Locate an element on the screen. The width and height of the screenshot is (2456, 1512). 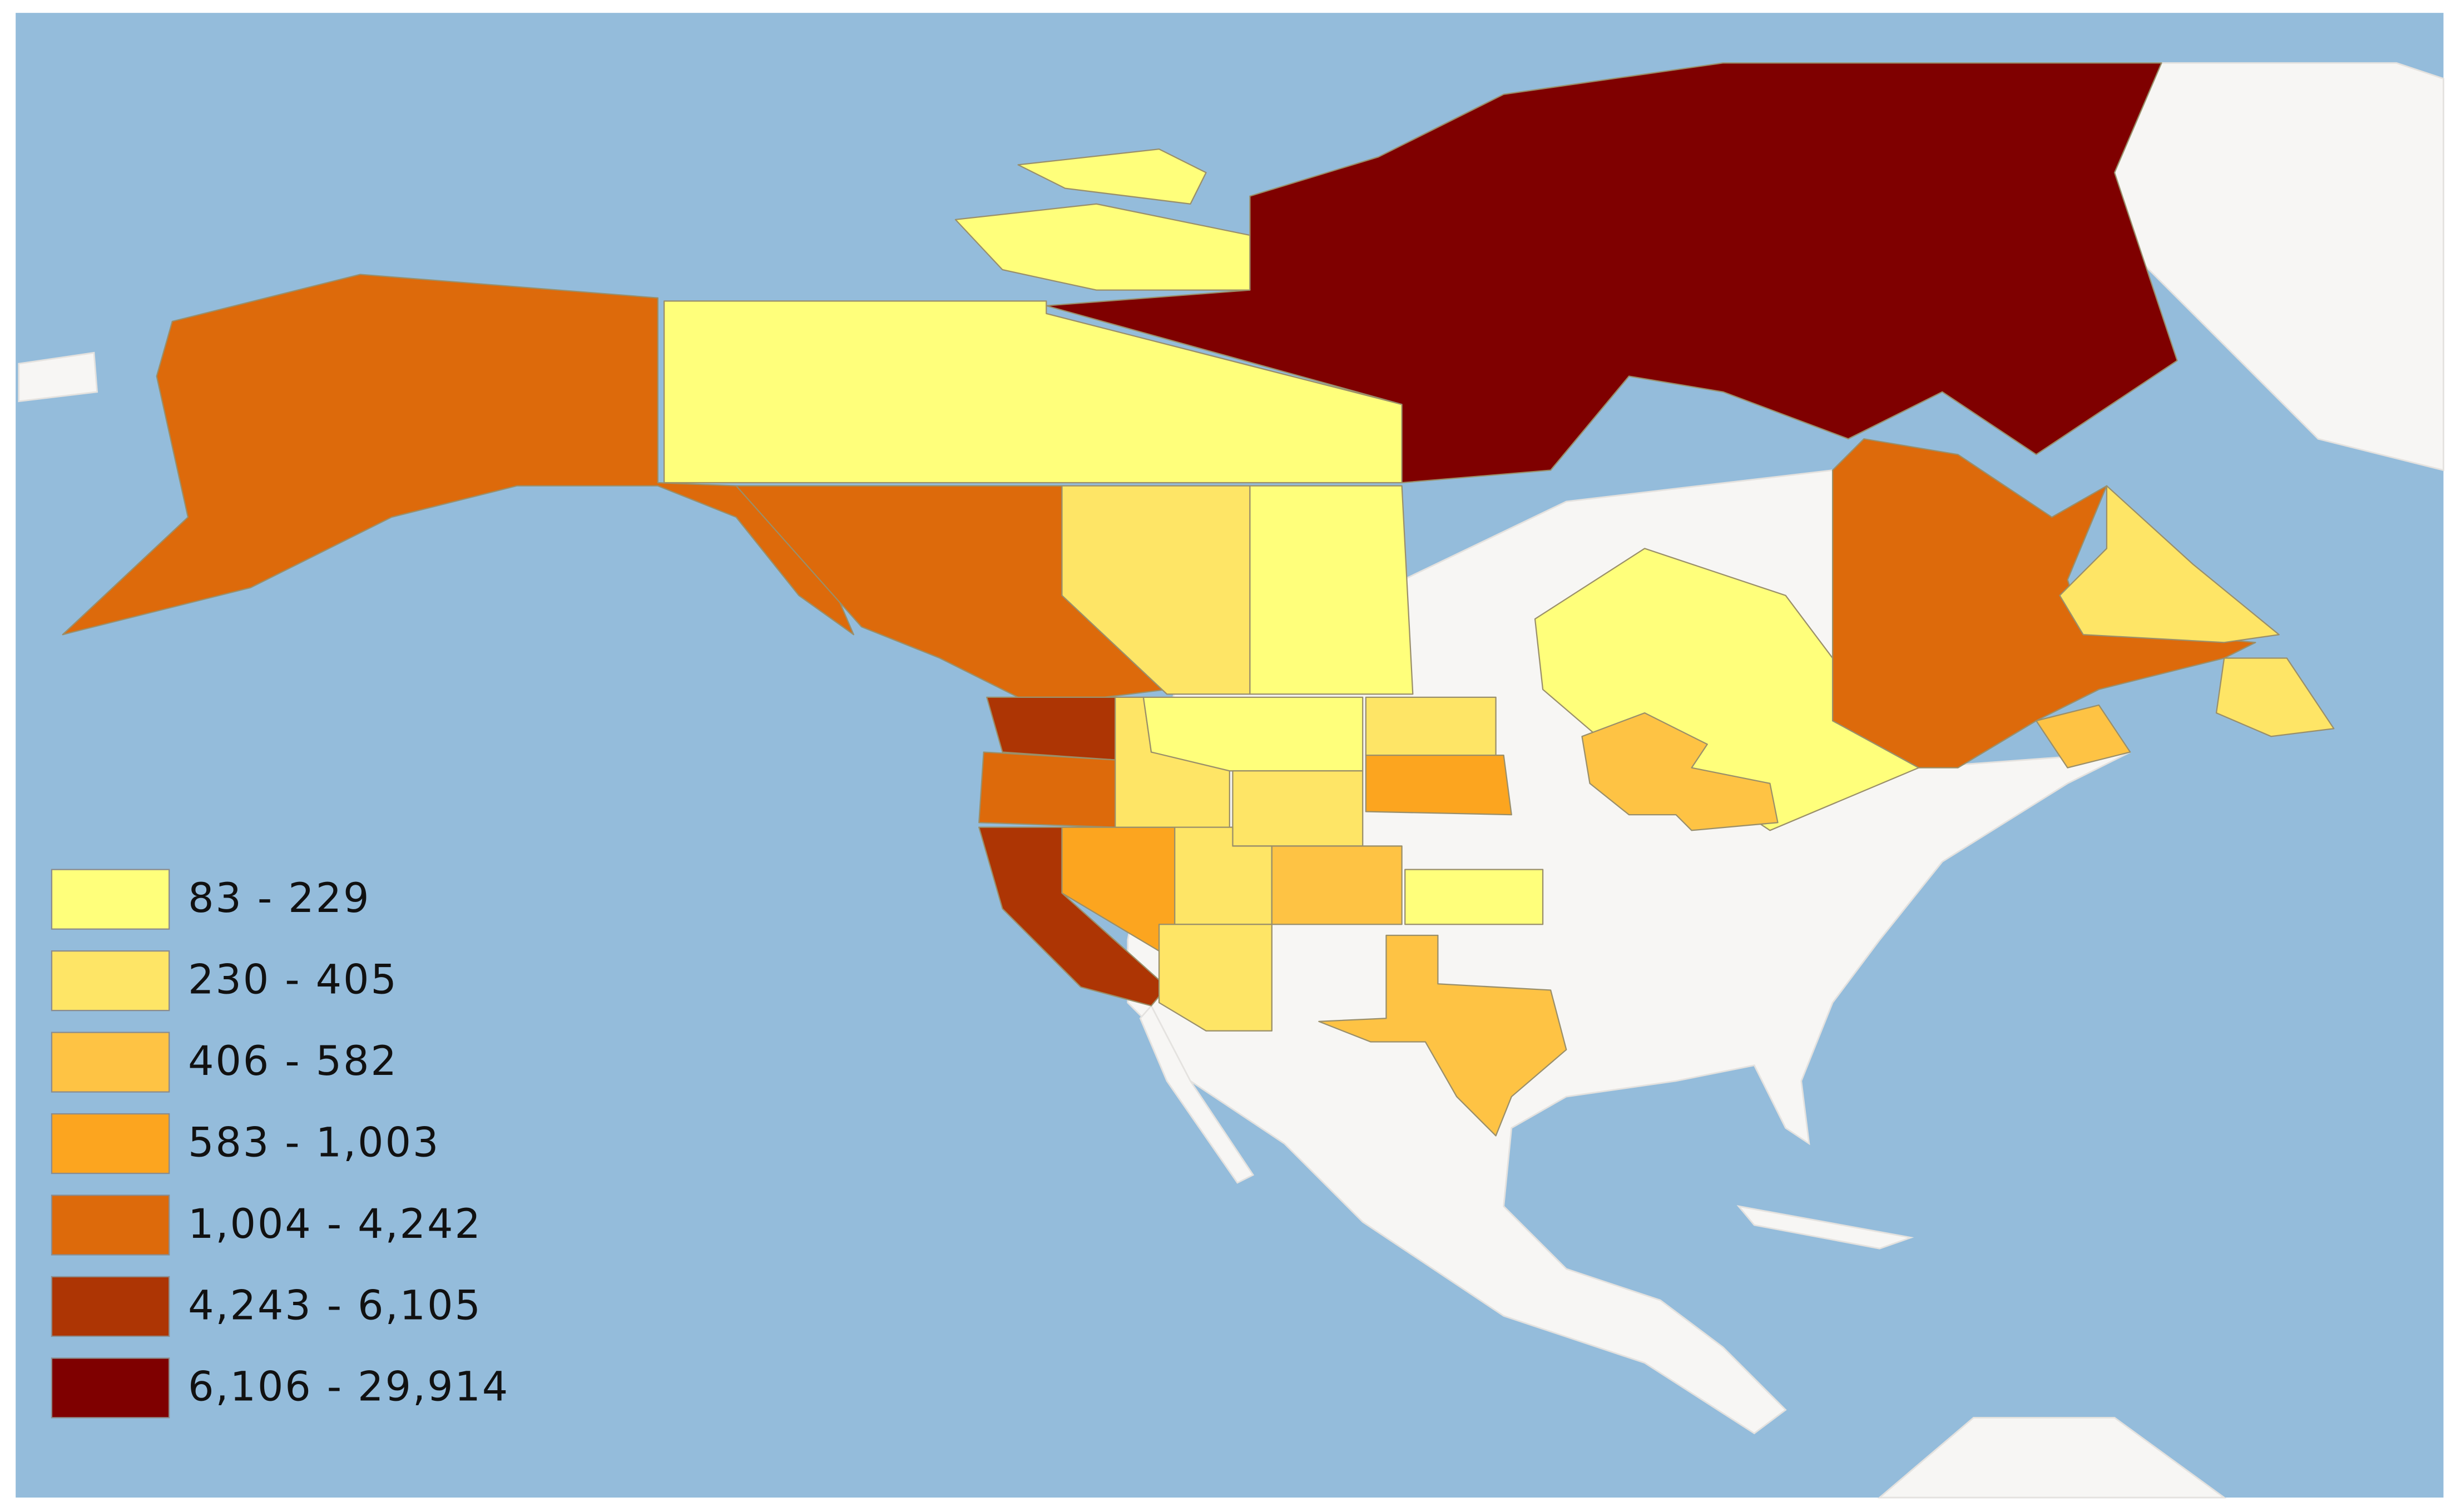
washington is located at coordinates (1051, 728).